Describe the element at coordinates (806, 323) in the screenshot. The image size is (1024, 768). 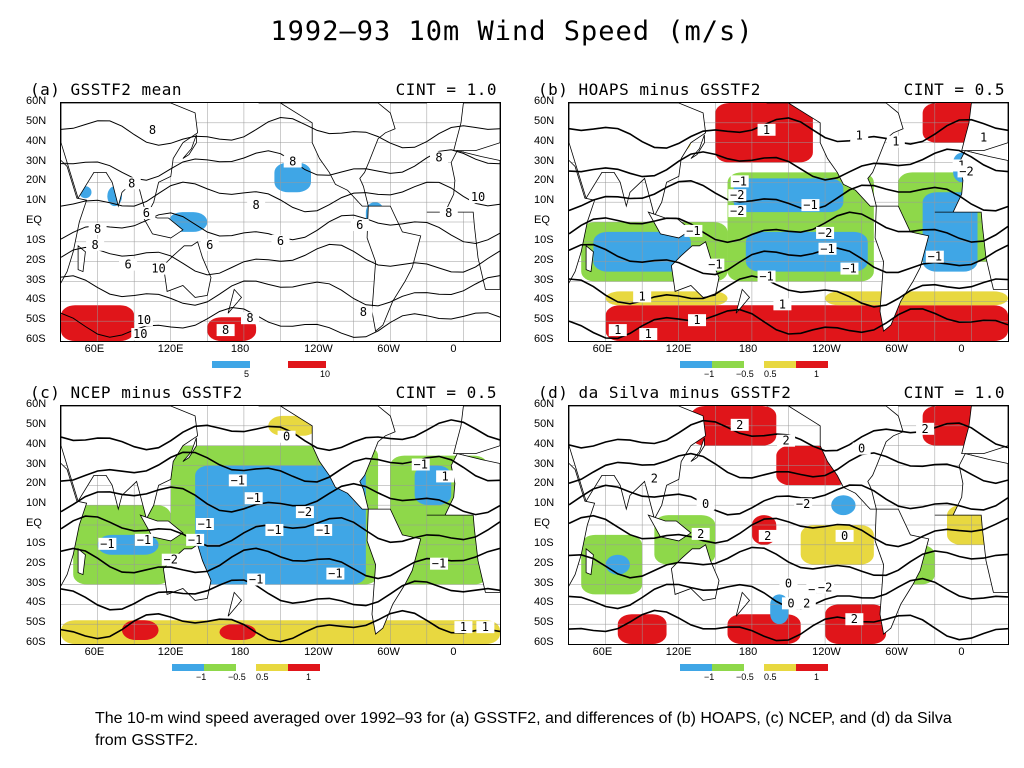
I see `shaded-region` at that location.